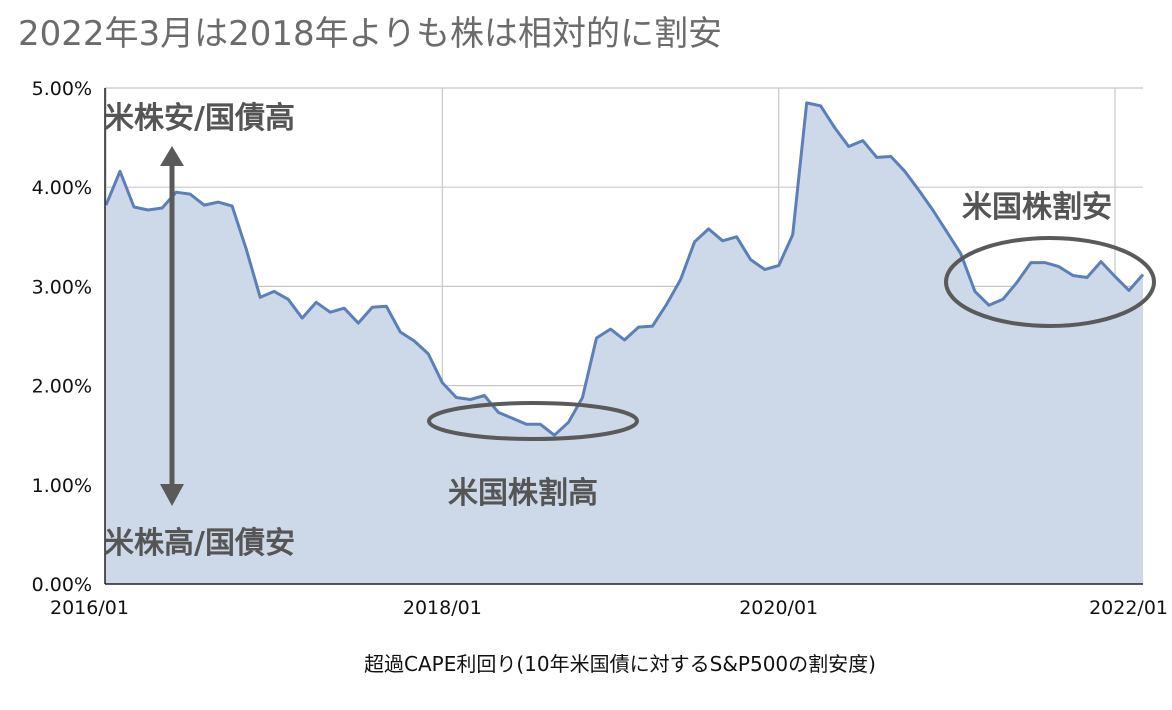  I want to click on annotation-high-label: 米国株割安, so click(1037, 207).